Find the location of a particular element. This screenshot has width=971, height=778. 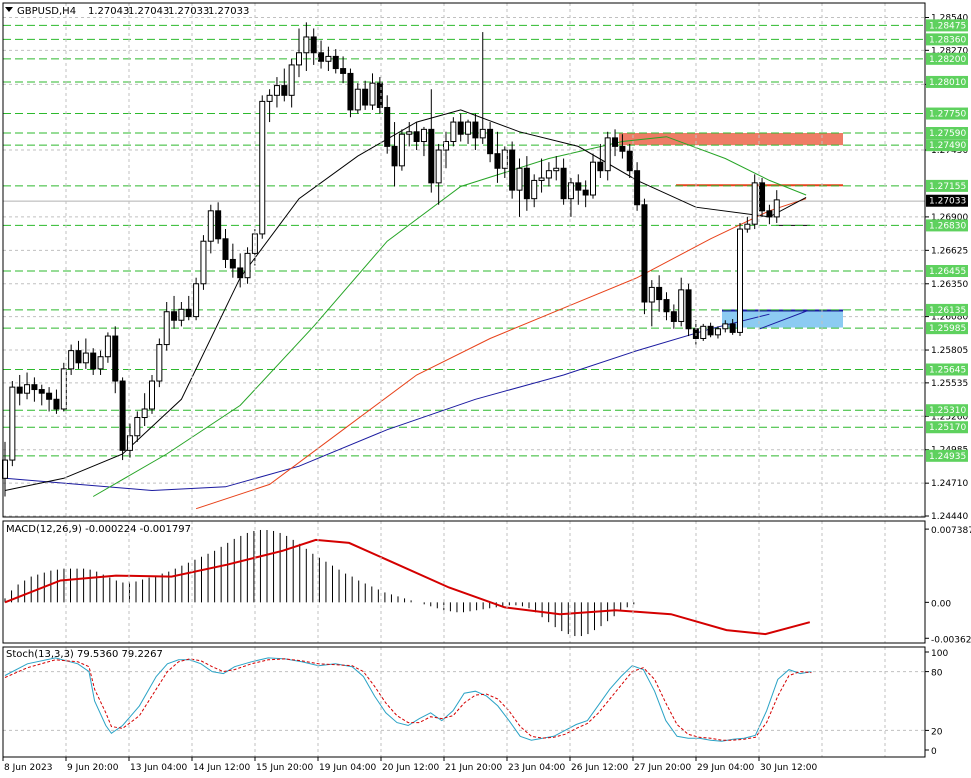

y-tick-label: 1.26080 is located at coordinates (949, 318).